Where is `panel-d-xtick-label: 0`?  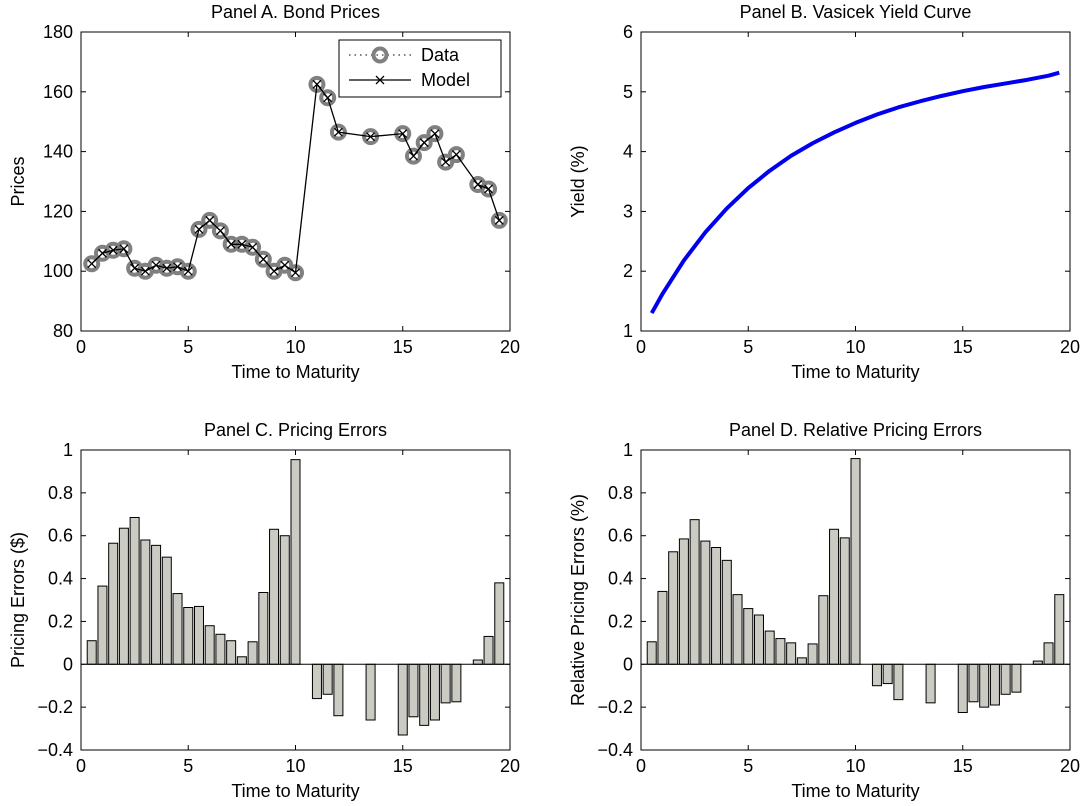
panel-d-xtick-label: 0 is located at coordinates (641, 766).